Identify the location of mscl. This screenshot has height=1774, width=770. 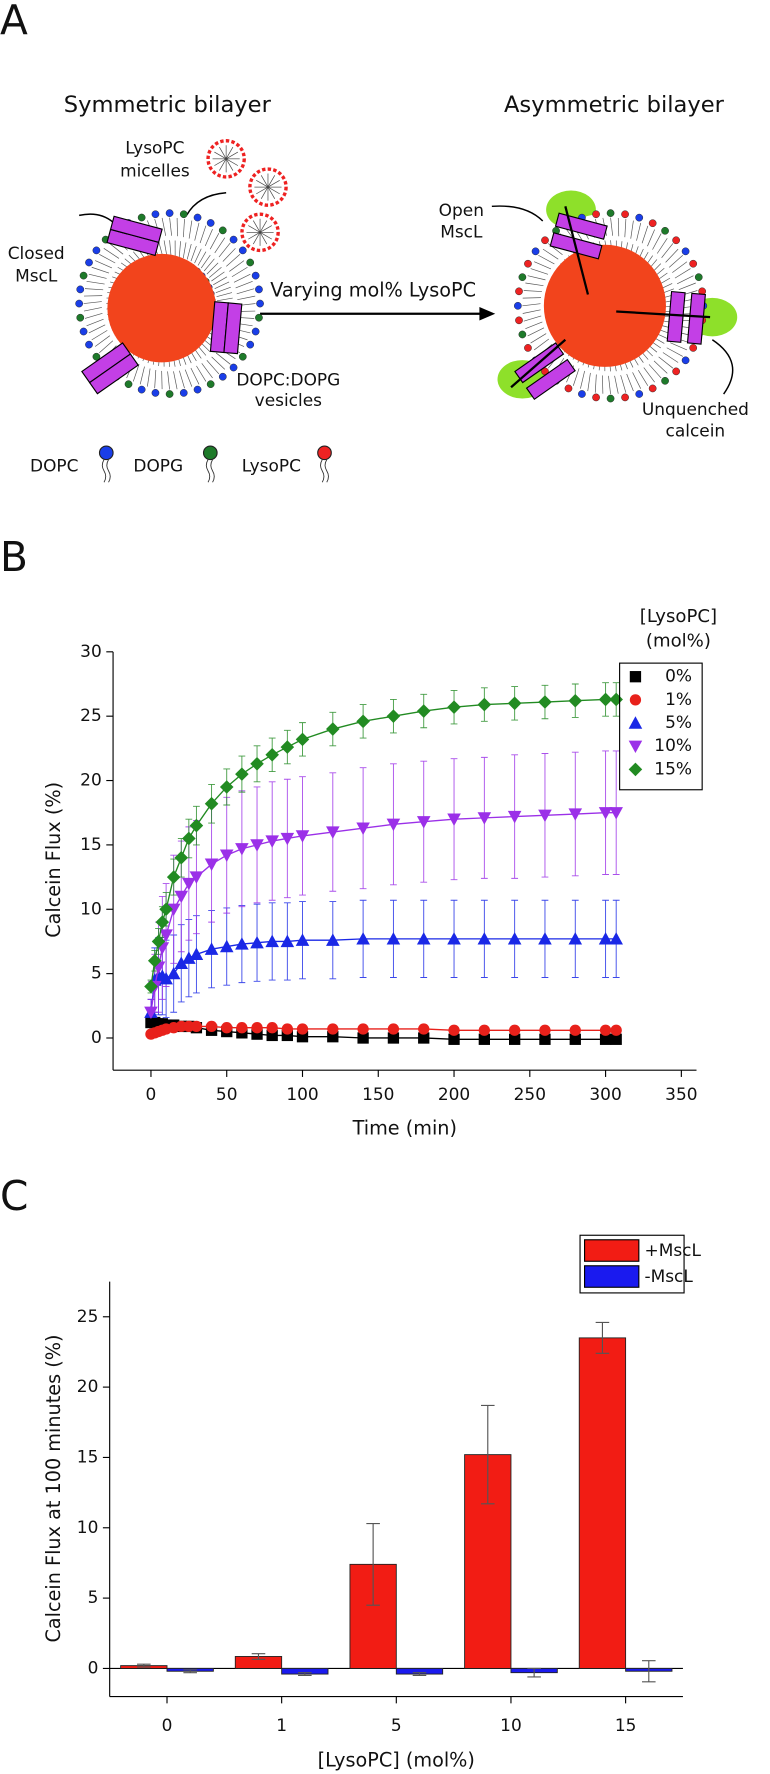
(134, 236).